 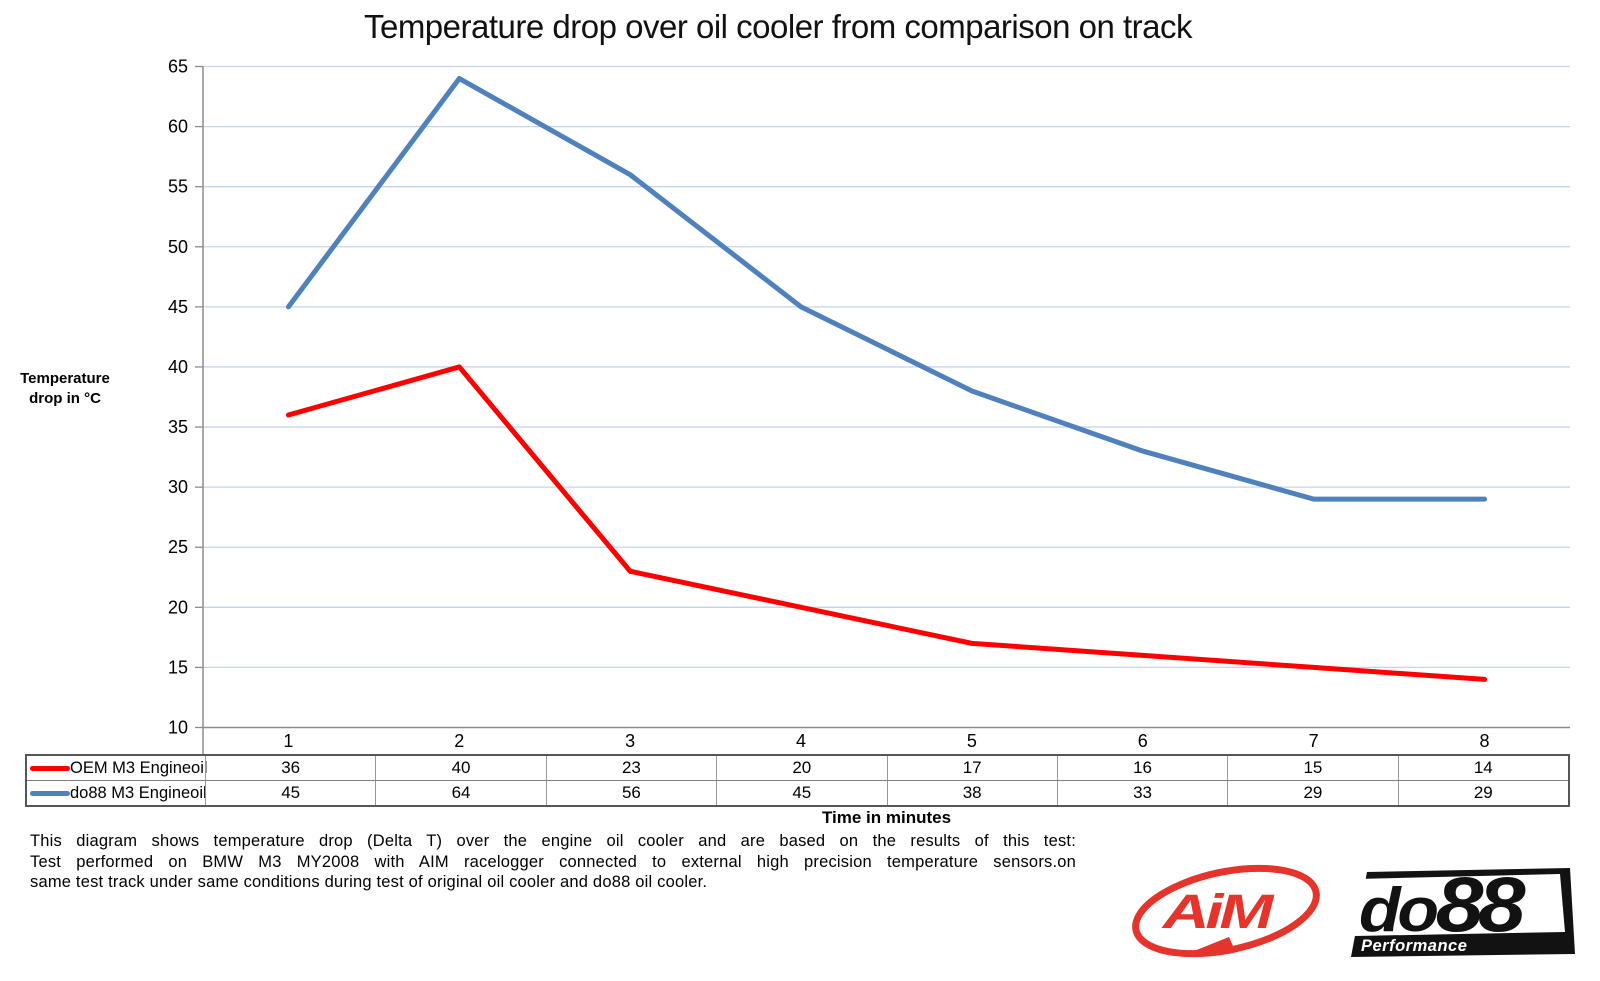 I want to click on y-tick-label: 40, so click(x=178, y=367).